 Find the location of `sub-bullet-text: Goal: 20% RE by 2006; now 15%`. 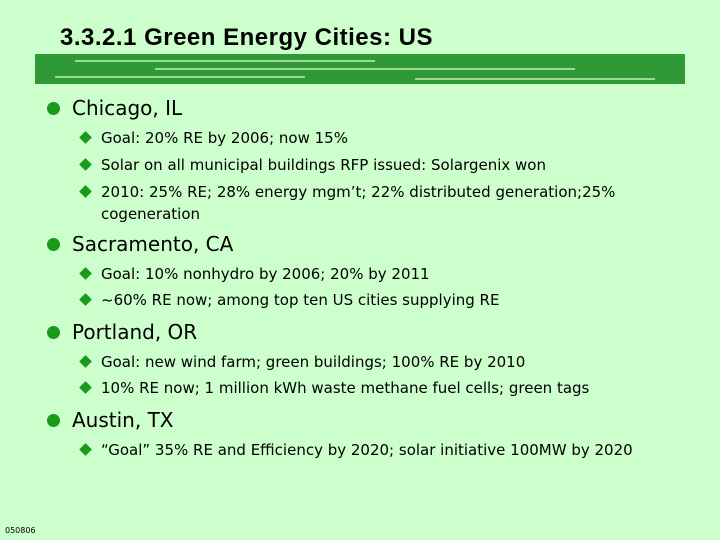

sub-bullet-text: Goal: 20% RE by 2006; now 15% is located at coordinates (224, 138).